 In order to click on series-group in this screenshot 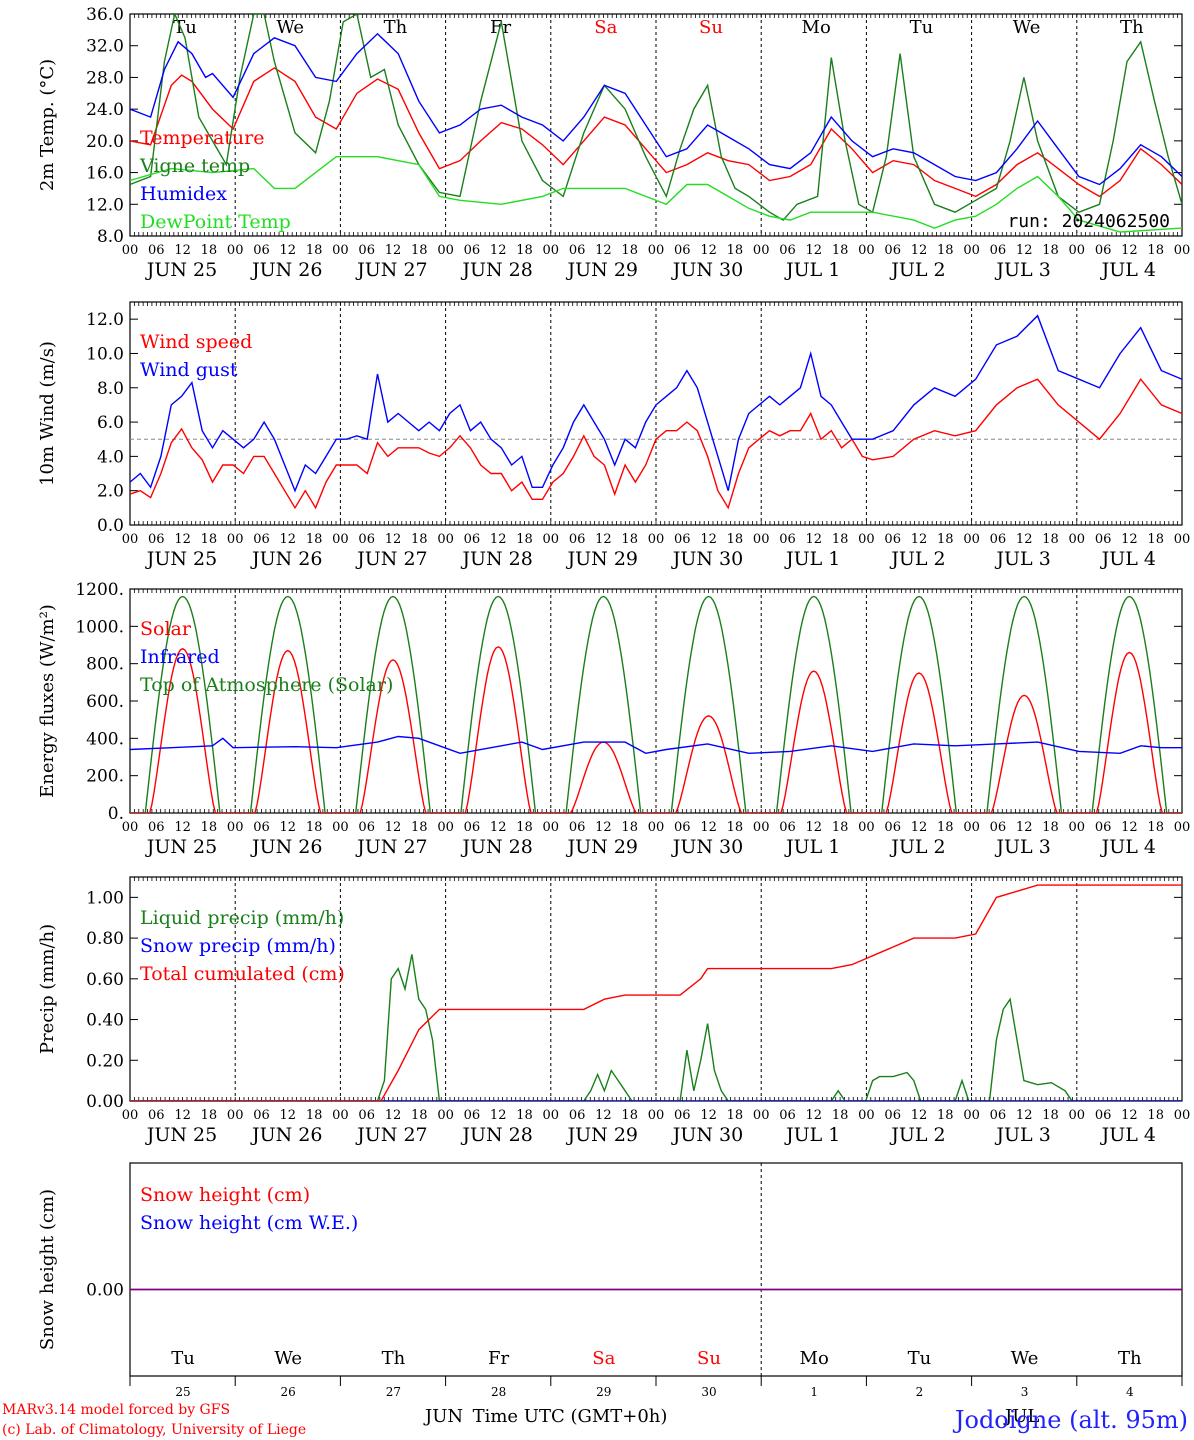, I will do `click(656, 123)`.